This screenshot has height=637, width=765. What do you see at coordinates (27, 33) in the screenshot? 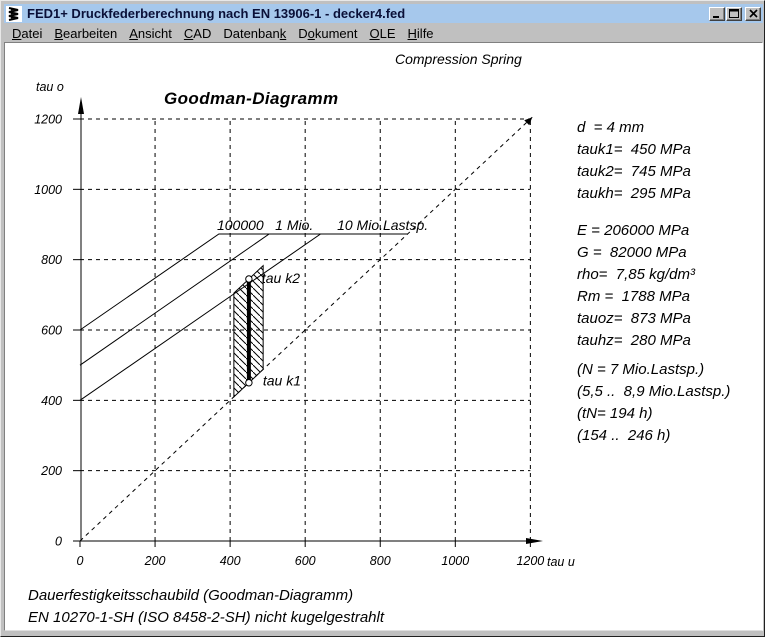
I see `menu-item-datei: Datei` at bounding box center [27, 33].